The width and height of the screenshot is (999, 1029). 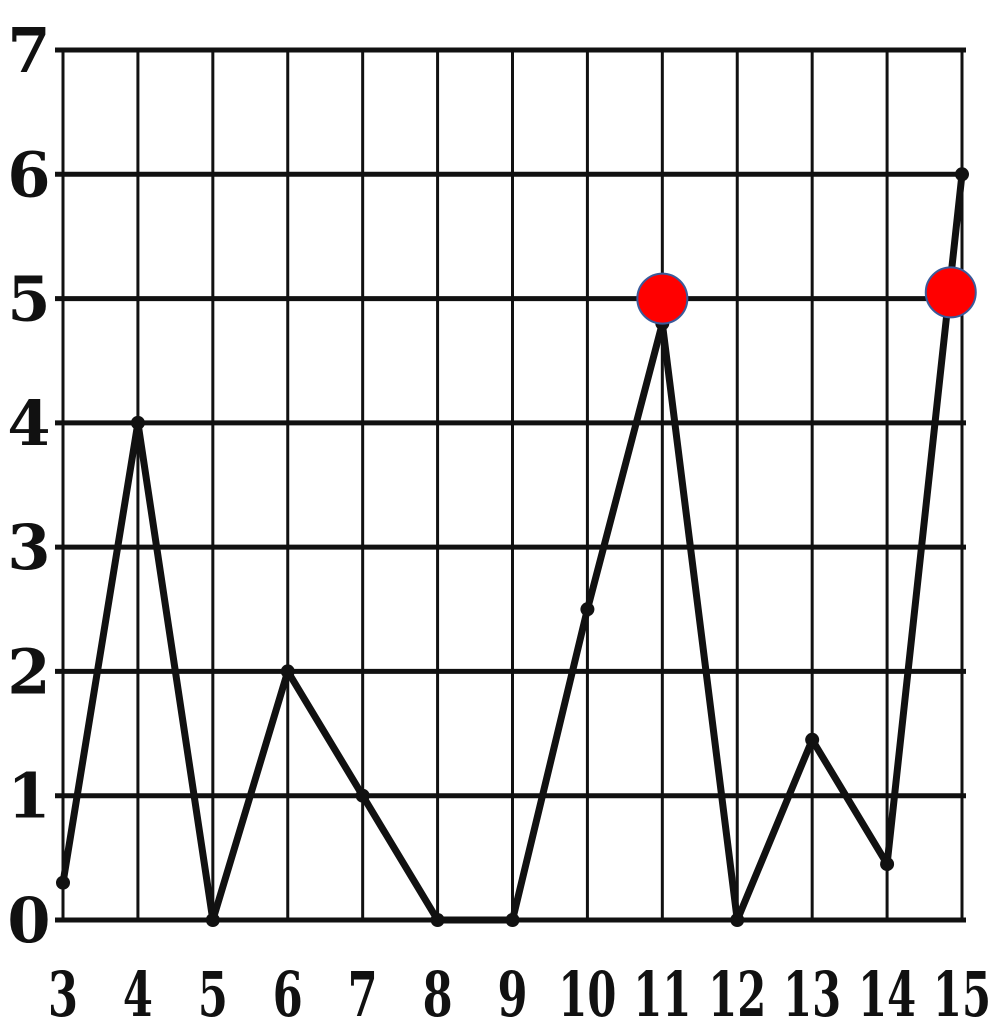 I want to click on x-tick-label: 8, so click(x=438, y=993).